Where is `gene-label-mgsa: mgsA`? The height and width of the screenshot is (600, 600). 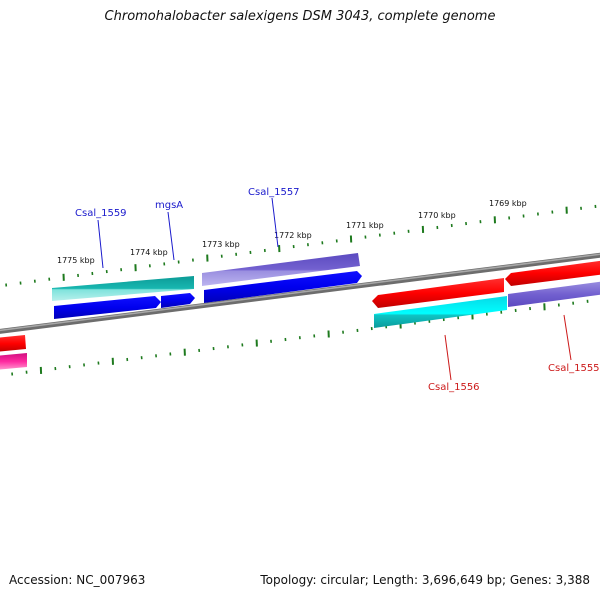 gene-label-mgsa: mgsA is located at coordinates (169, 205).